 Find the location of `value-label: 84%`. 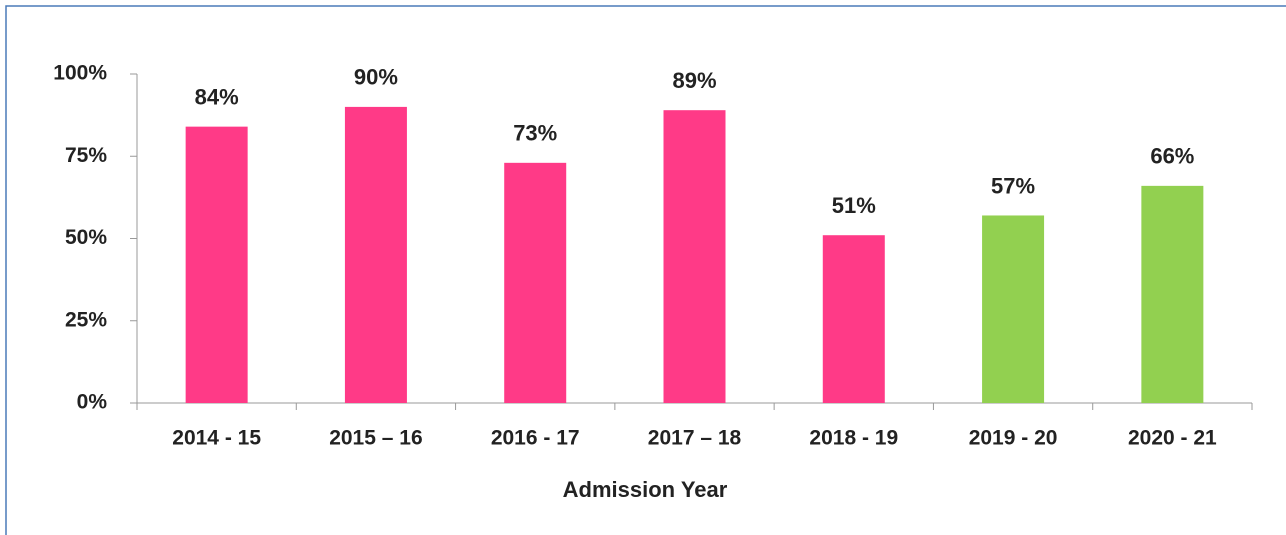

value-label: 84% is located at coordinates (217, 96).